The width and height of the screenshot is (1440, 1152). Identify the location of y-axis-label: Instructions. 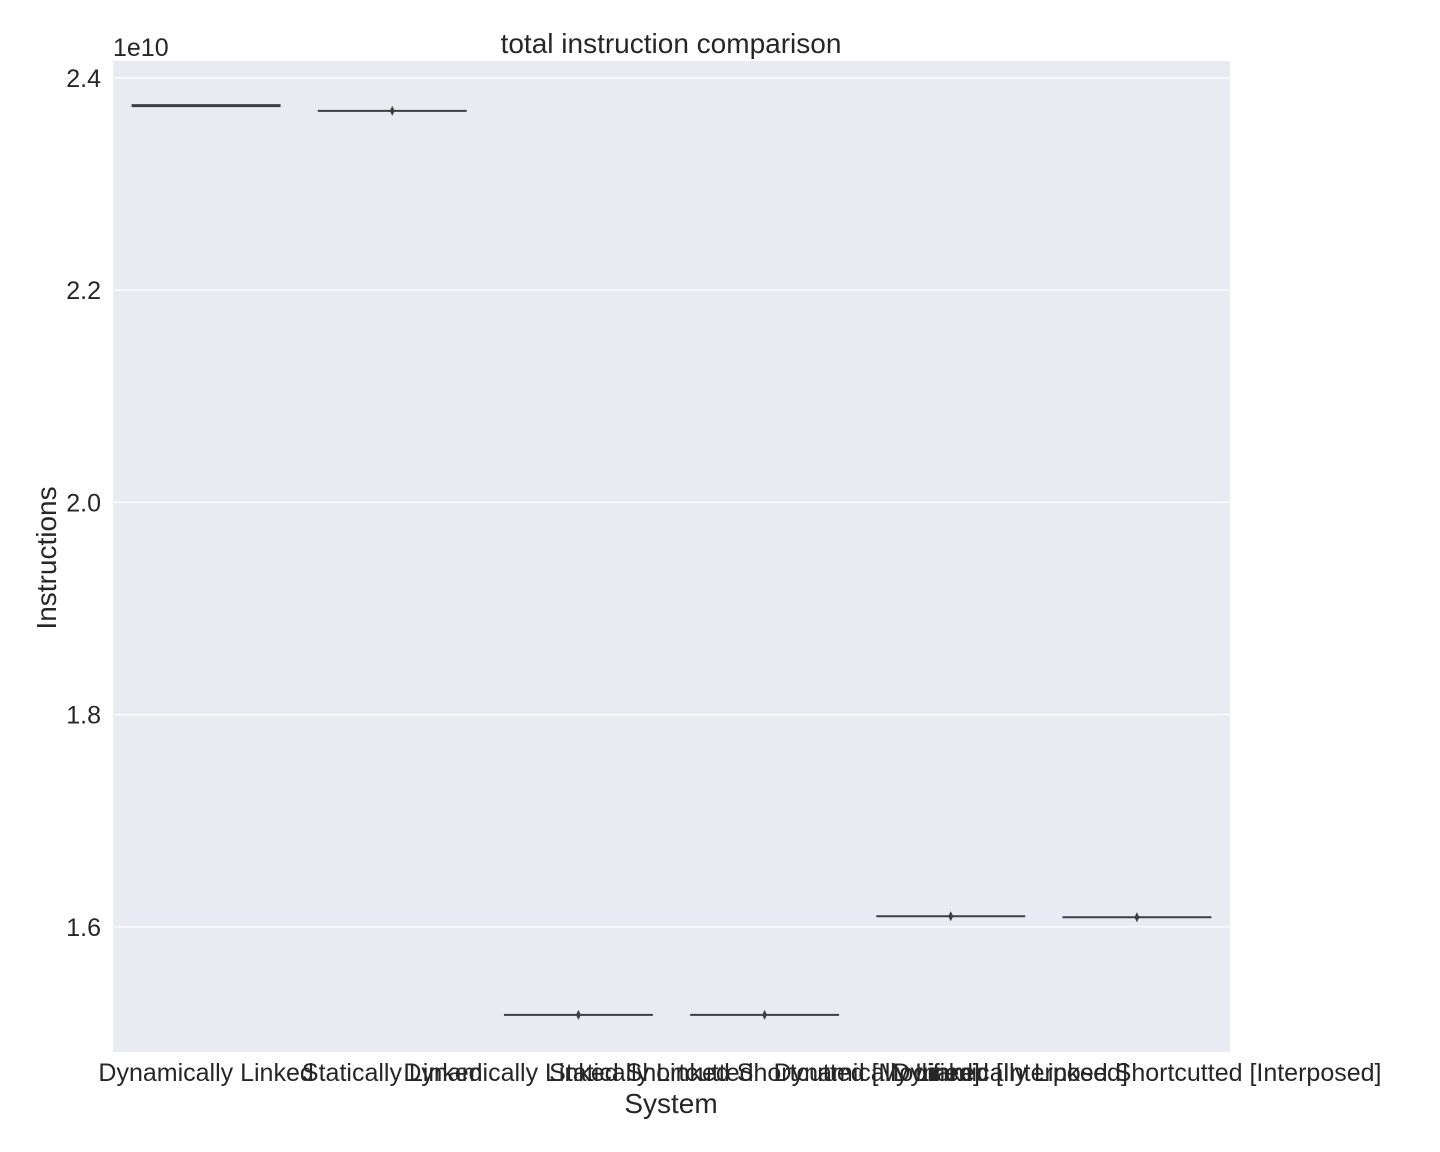
(46, 557).